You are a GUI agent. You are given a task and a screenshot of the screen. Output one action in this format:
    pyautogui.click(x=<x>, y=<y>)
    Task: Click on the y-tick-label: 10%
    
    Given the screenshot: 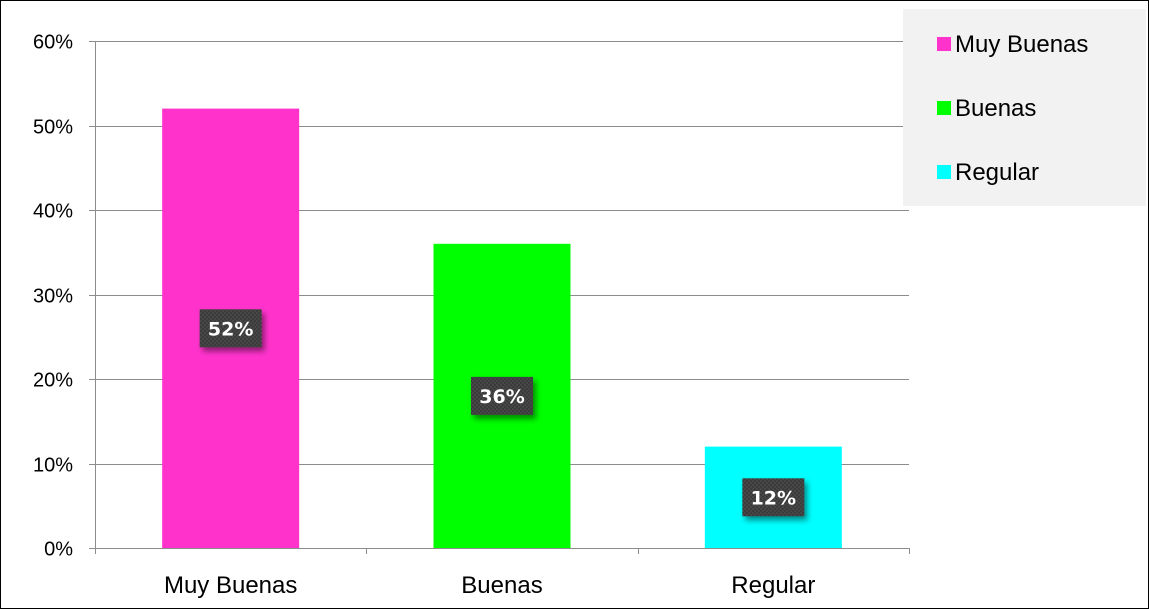 What is the action you would take?
    pyautogui.click(x=53, y=466)
    